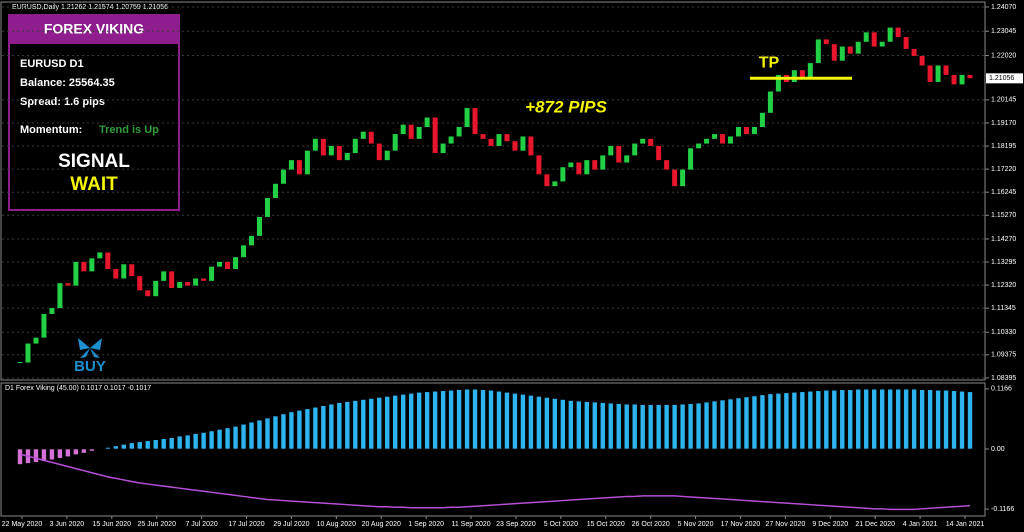 This screenshot has height=532, width=1024. Describe the element at coordinates (426, 524) in the screenshot. I see `x-tick-label: 1 Sep 2020` at that location.